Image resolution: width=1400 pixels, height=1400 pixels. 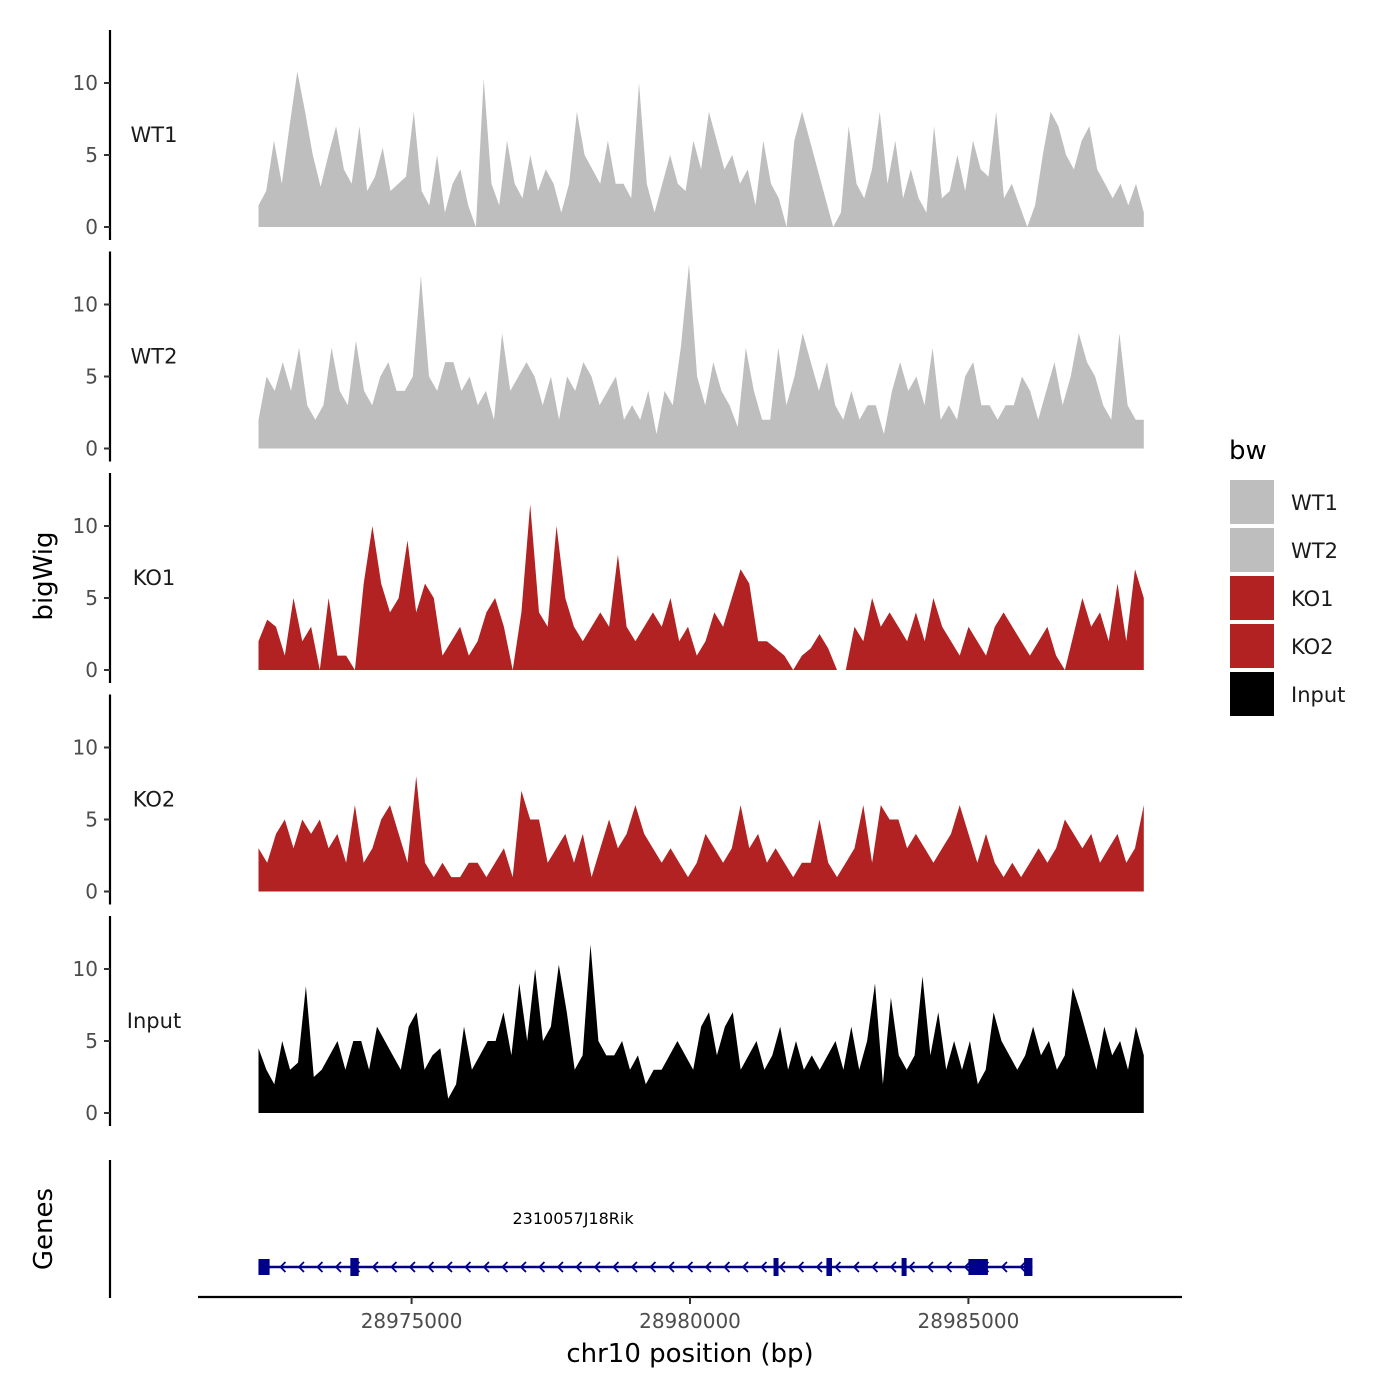 I want to click on x-axis: 28975000 28980000 28985000, so click(x=690, y=1314).